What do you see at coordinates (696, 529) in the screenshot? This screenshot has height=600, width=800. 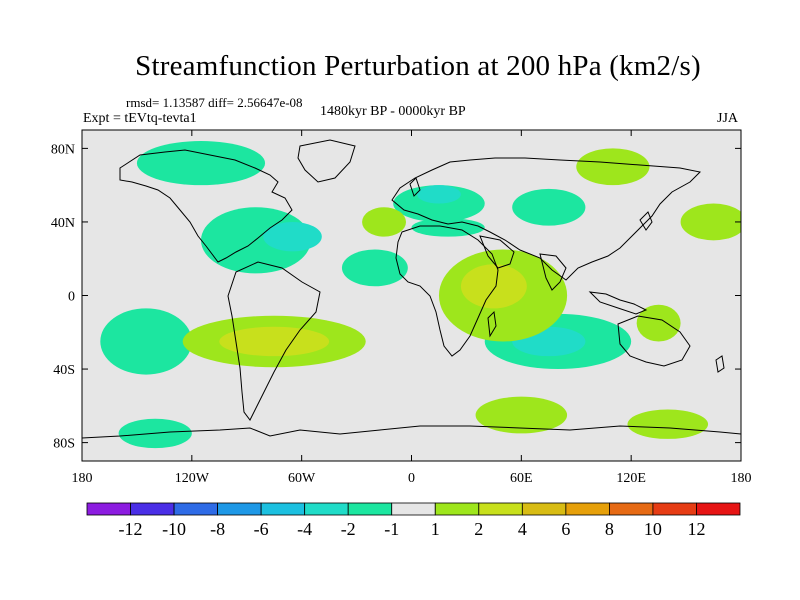 I see `colorbar-label: 12` at bounding box center [696, 529].